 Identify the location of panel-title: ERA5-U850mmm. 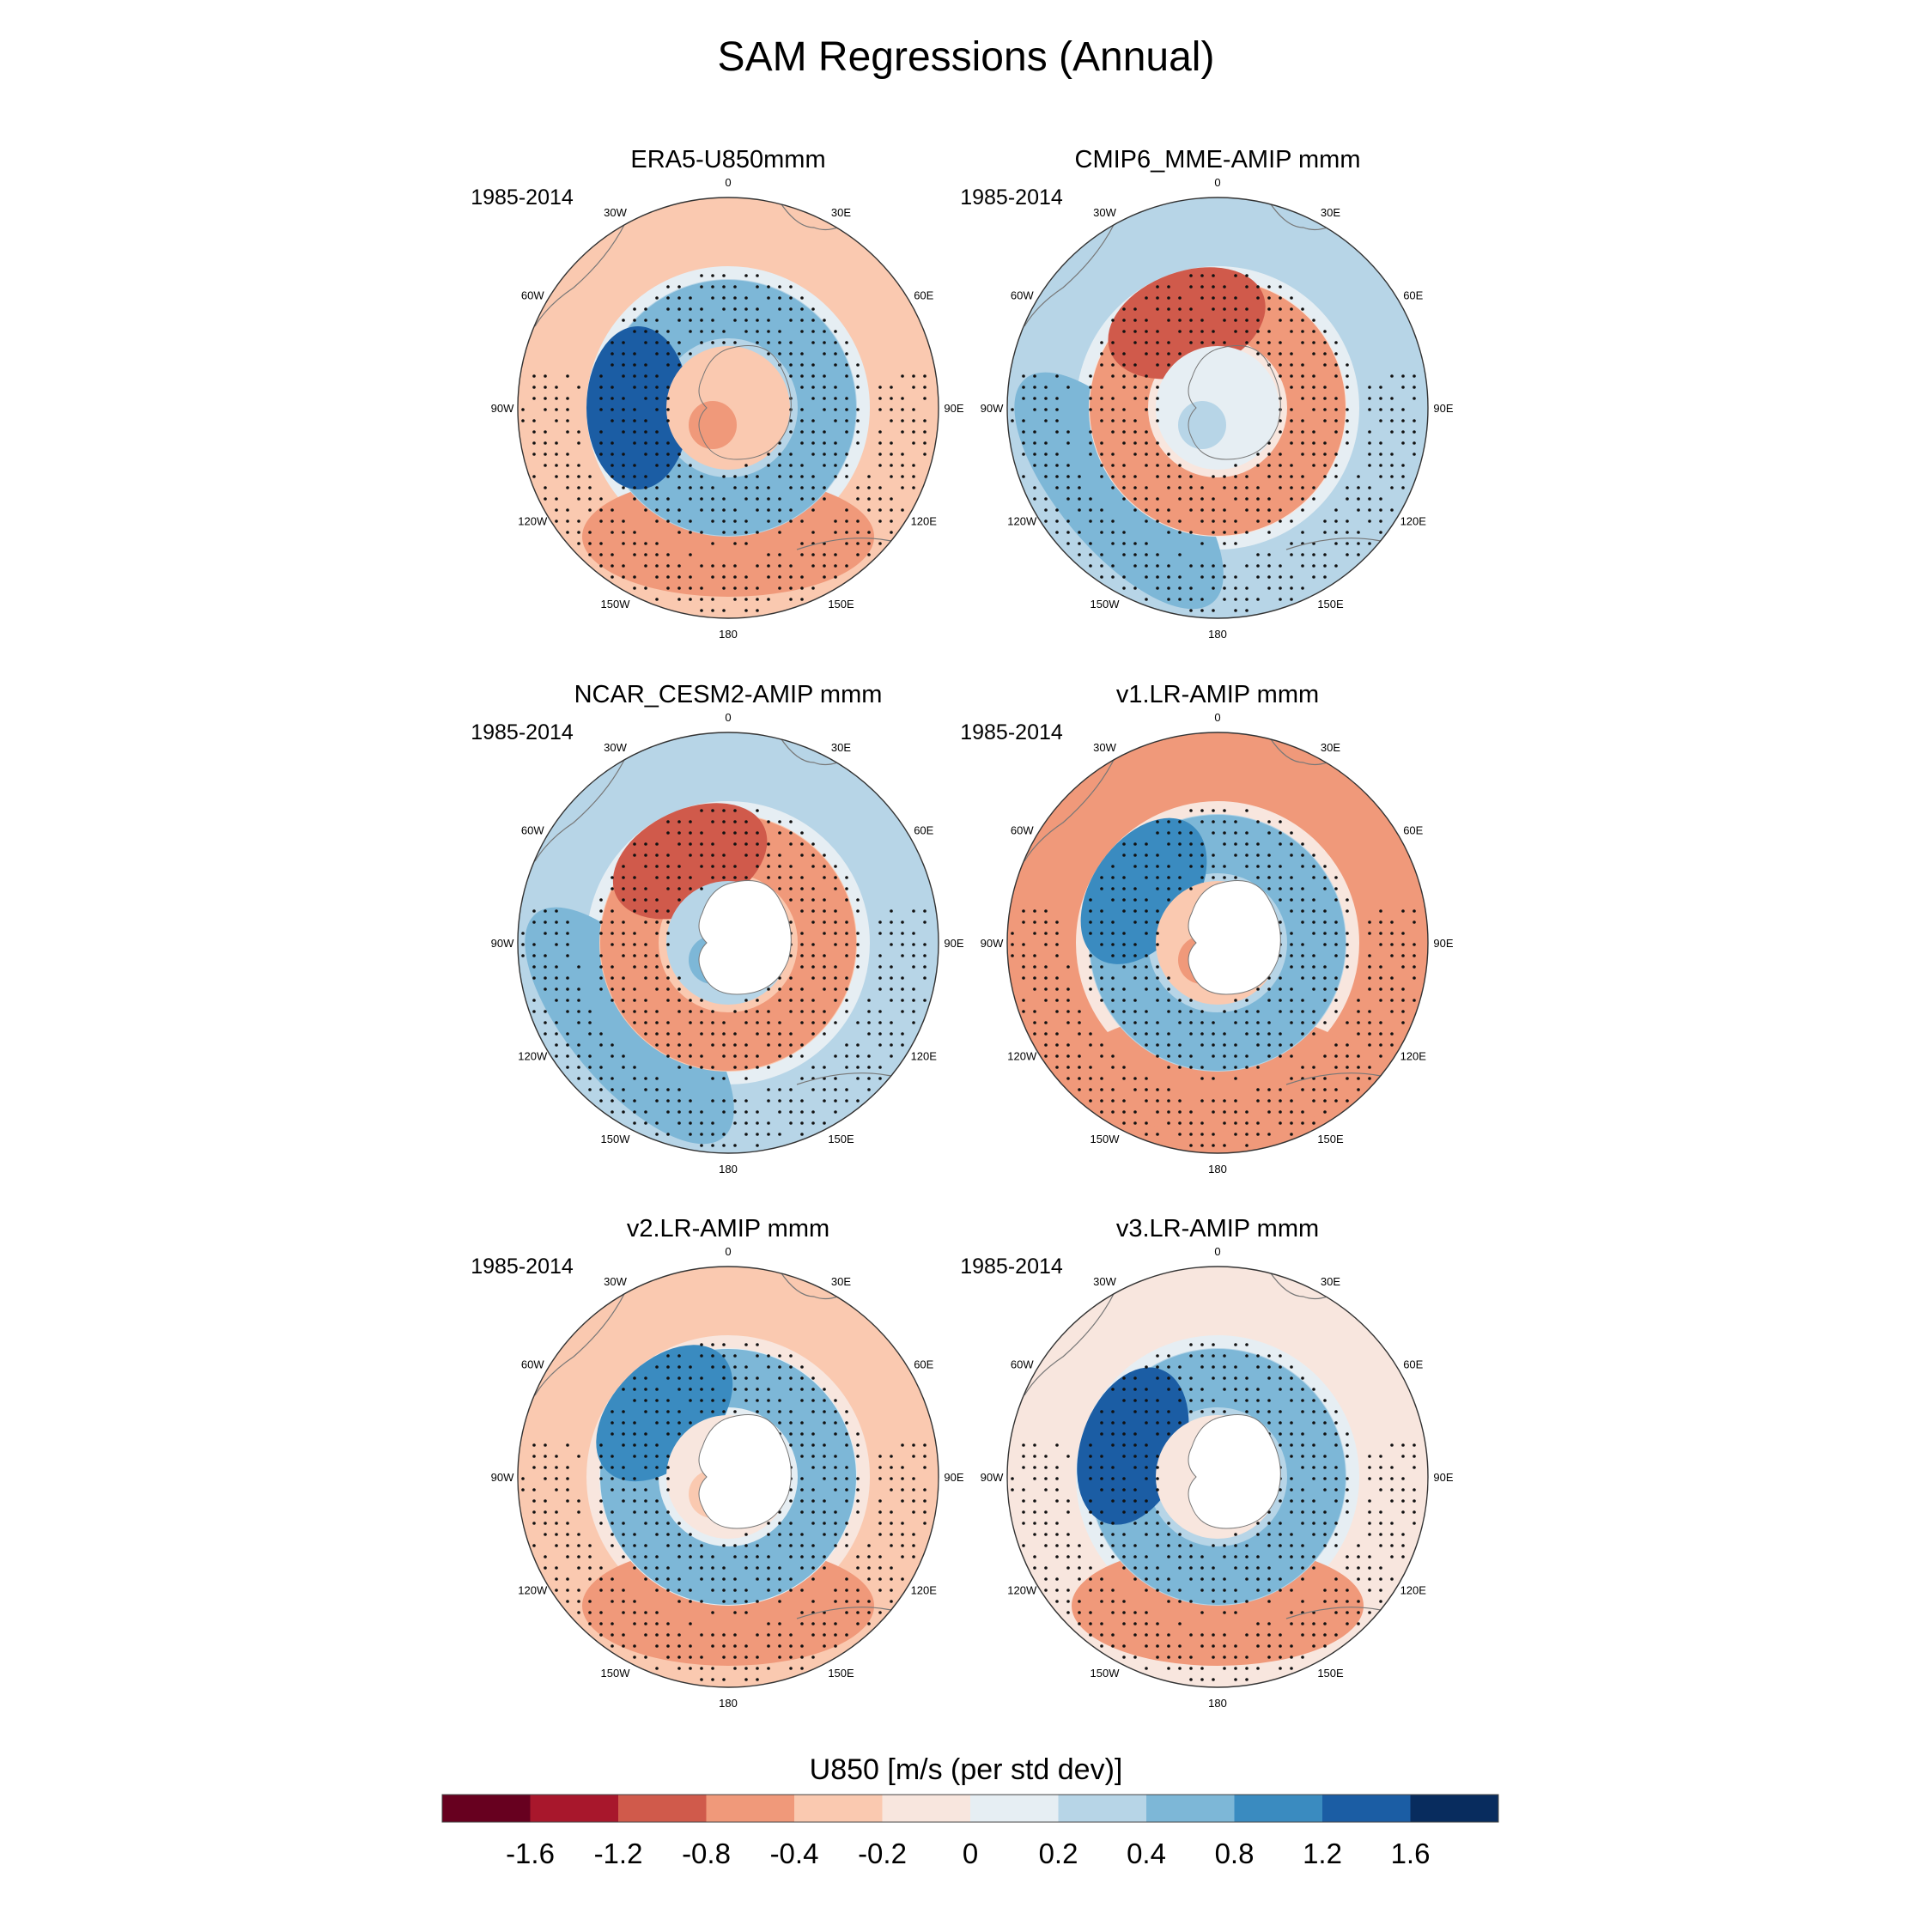
(727, 159).